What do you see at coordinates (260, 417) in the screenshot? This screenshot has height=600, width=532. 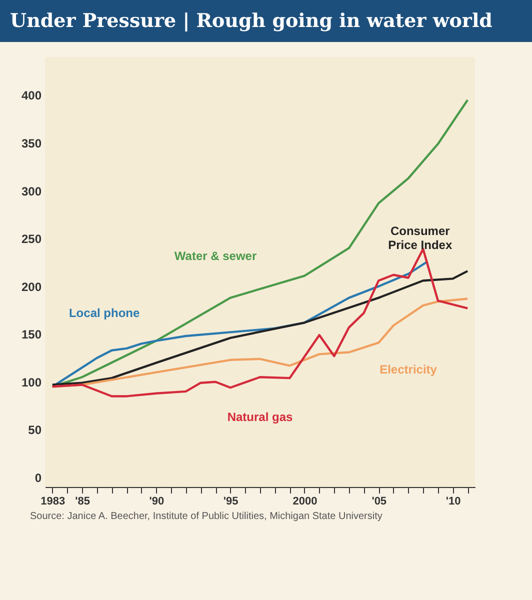 I see `series-label: Natural gas` at bounding box center [260, 417].